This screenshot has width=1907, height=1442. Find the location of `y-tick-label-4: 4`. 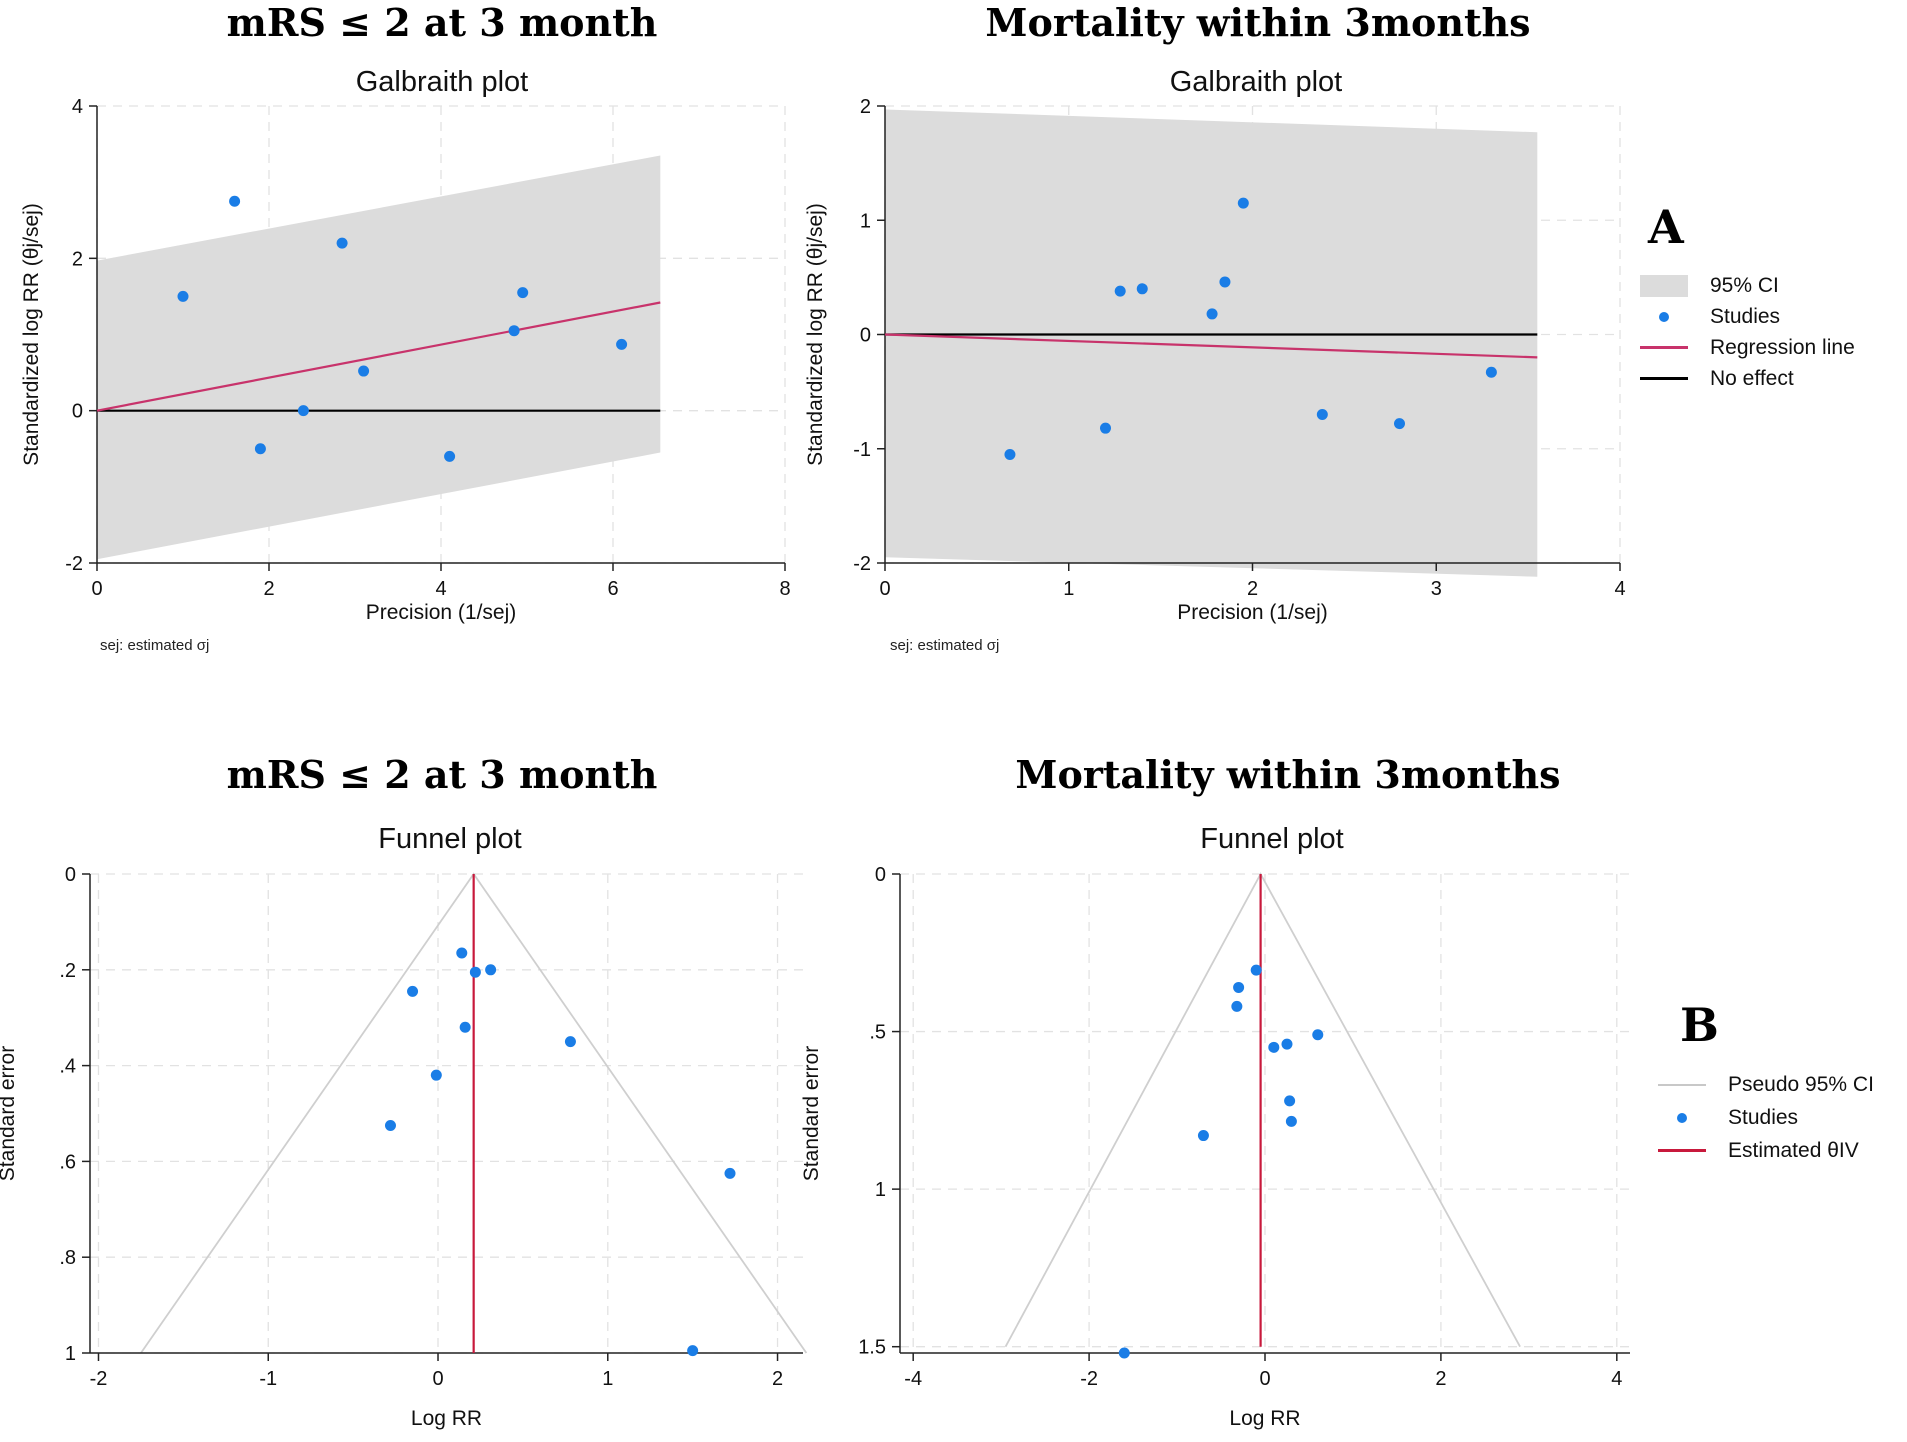

y-tick-label-4: 4 is located at coordinates (77, 107).